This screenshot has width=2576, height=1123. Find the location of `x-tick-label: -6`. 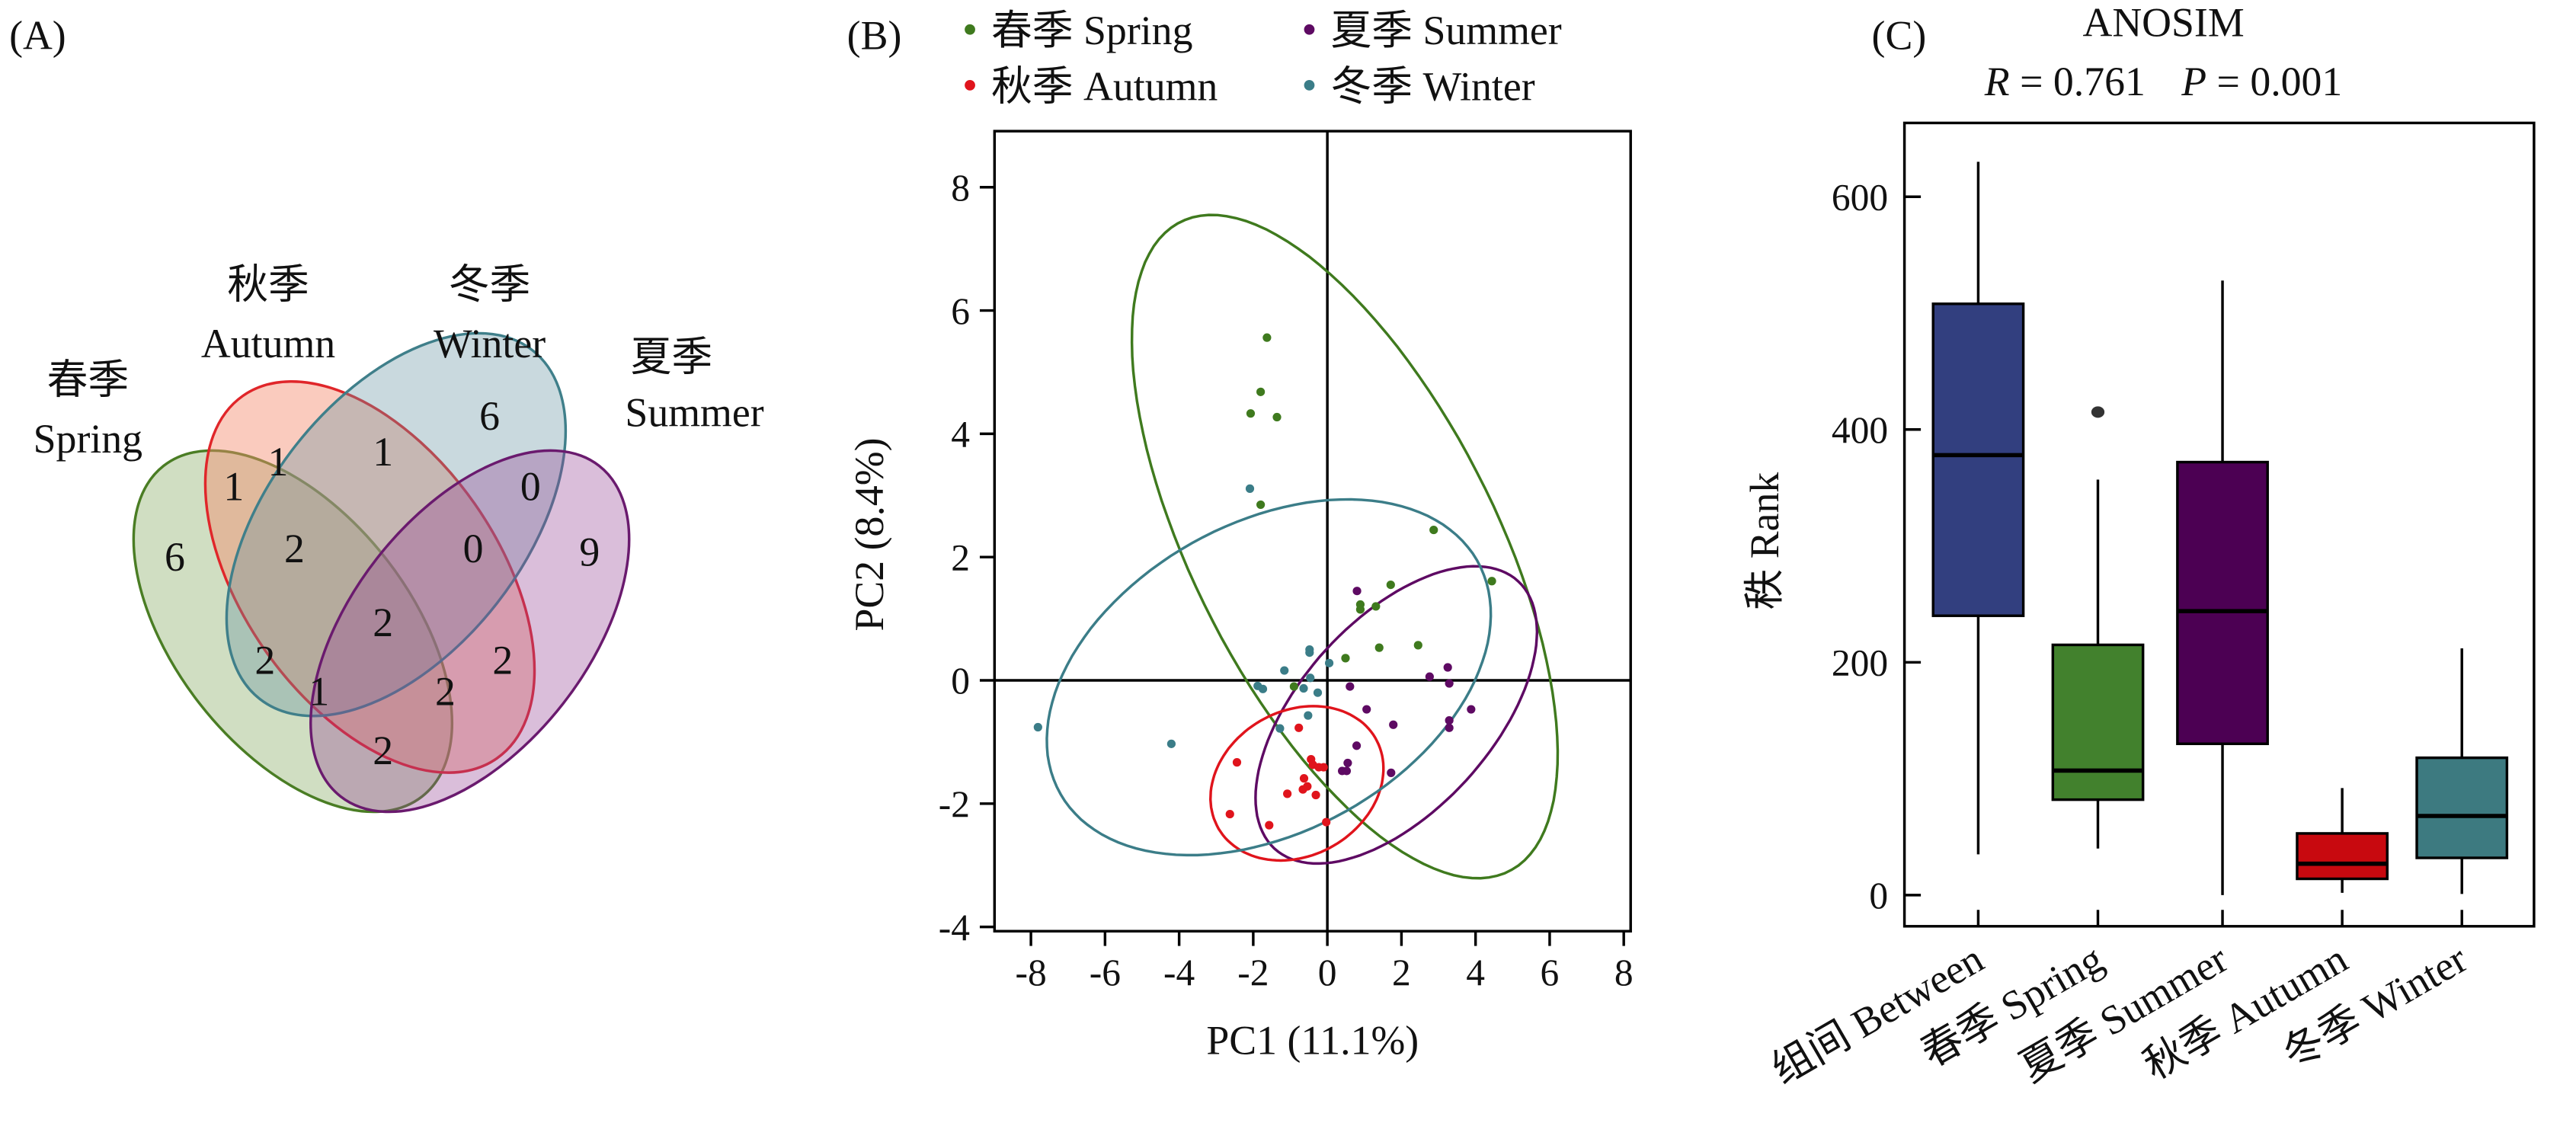

x-tick-label: -6 is located at coordinates (1105, 972).